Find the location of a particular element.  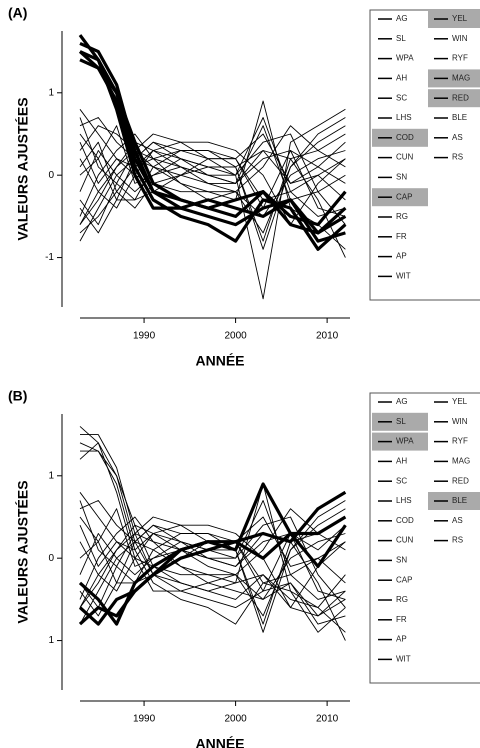

panel-label: (B) is located at coordinates (17, 396).